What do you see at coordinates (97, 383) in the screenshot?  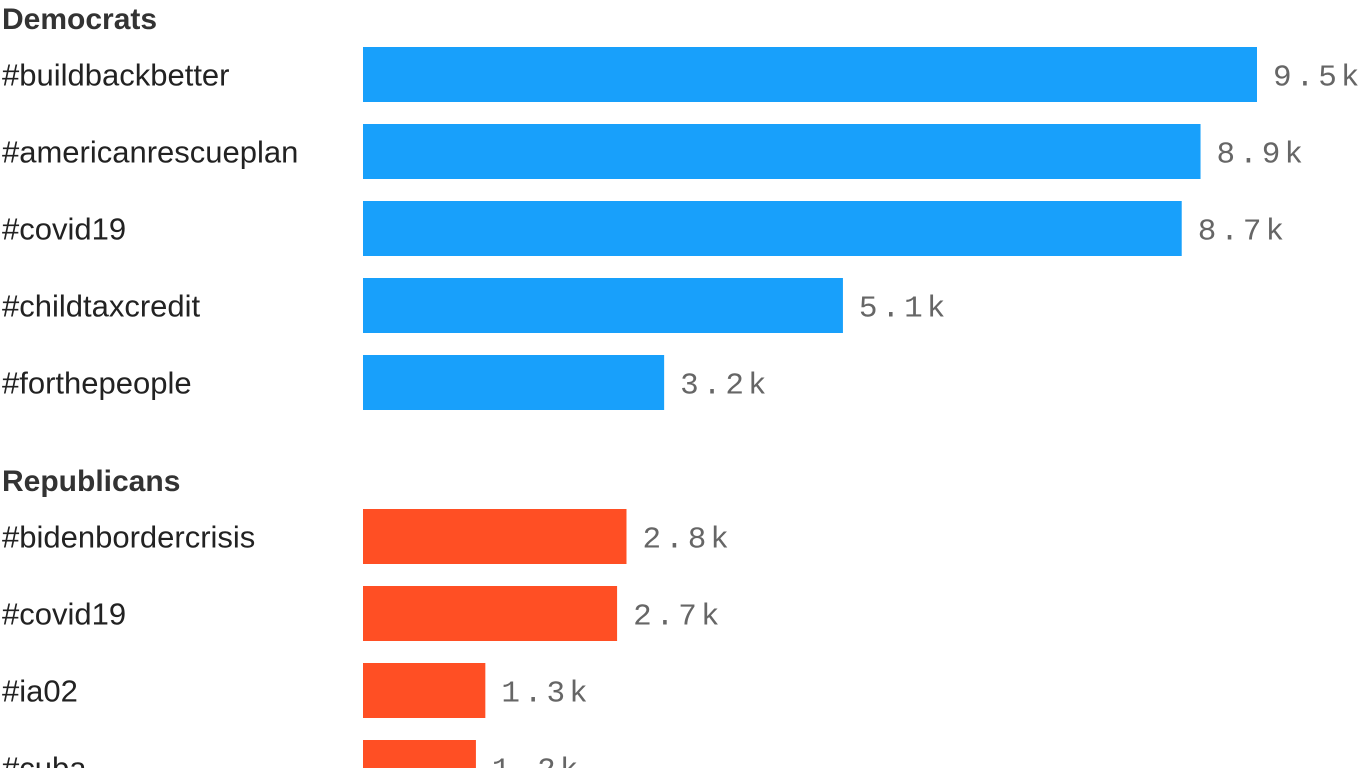 I see `category-label: #forthepeople` at bounding box center [97, 383].